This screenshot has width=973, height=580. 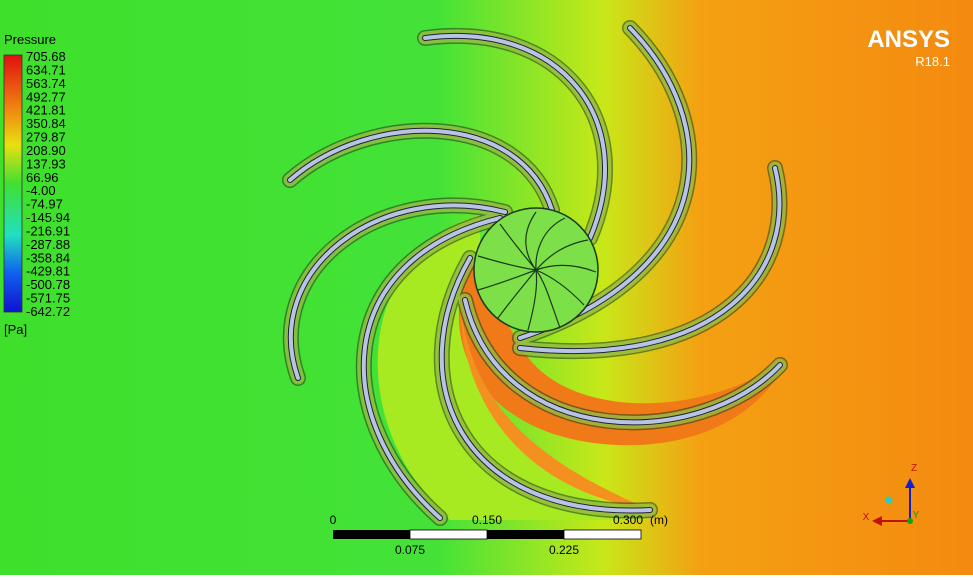 I want to click on legend-label: -145.94, so click(x=48, y=217).